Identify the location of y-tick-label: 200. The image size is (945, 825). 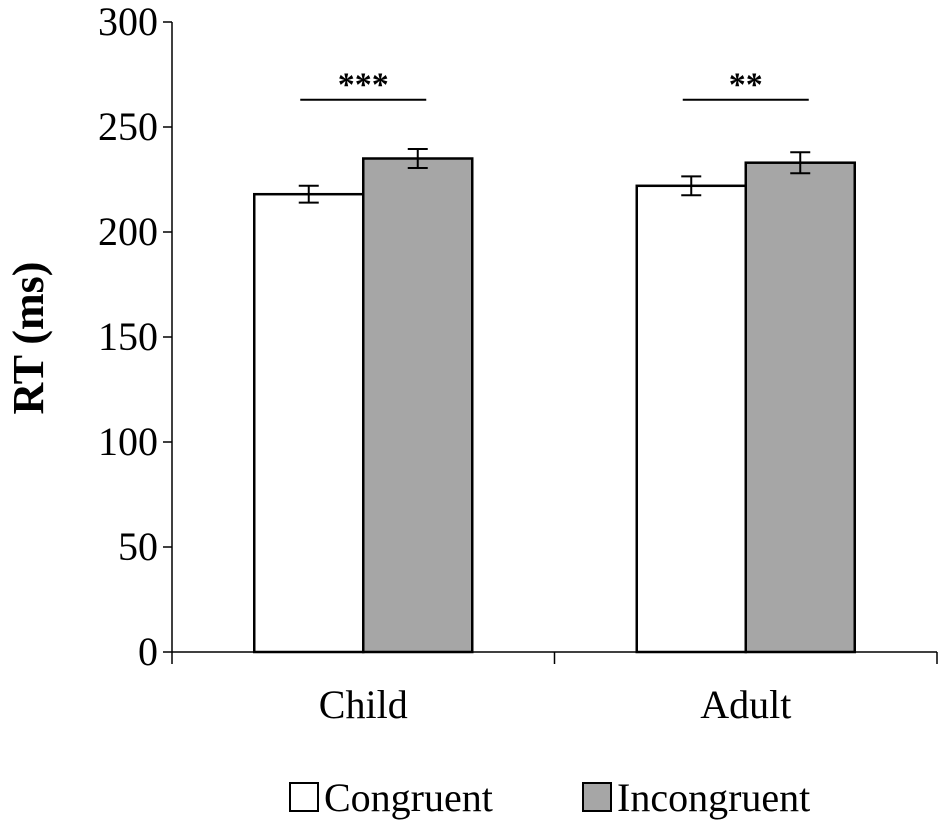
(128, 231).